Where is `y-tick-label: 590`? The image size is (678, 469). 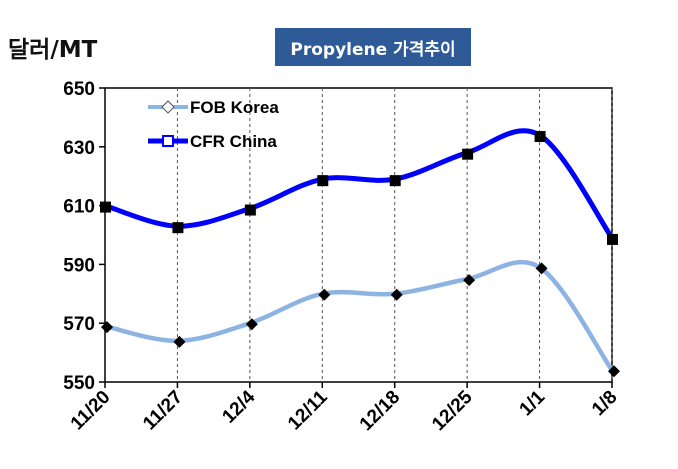 y-tick-label: 590 is located at coordinates (79, 265).